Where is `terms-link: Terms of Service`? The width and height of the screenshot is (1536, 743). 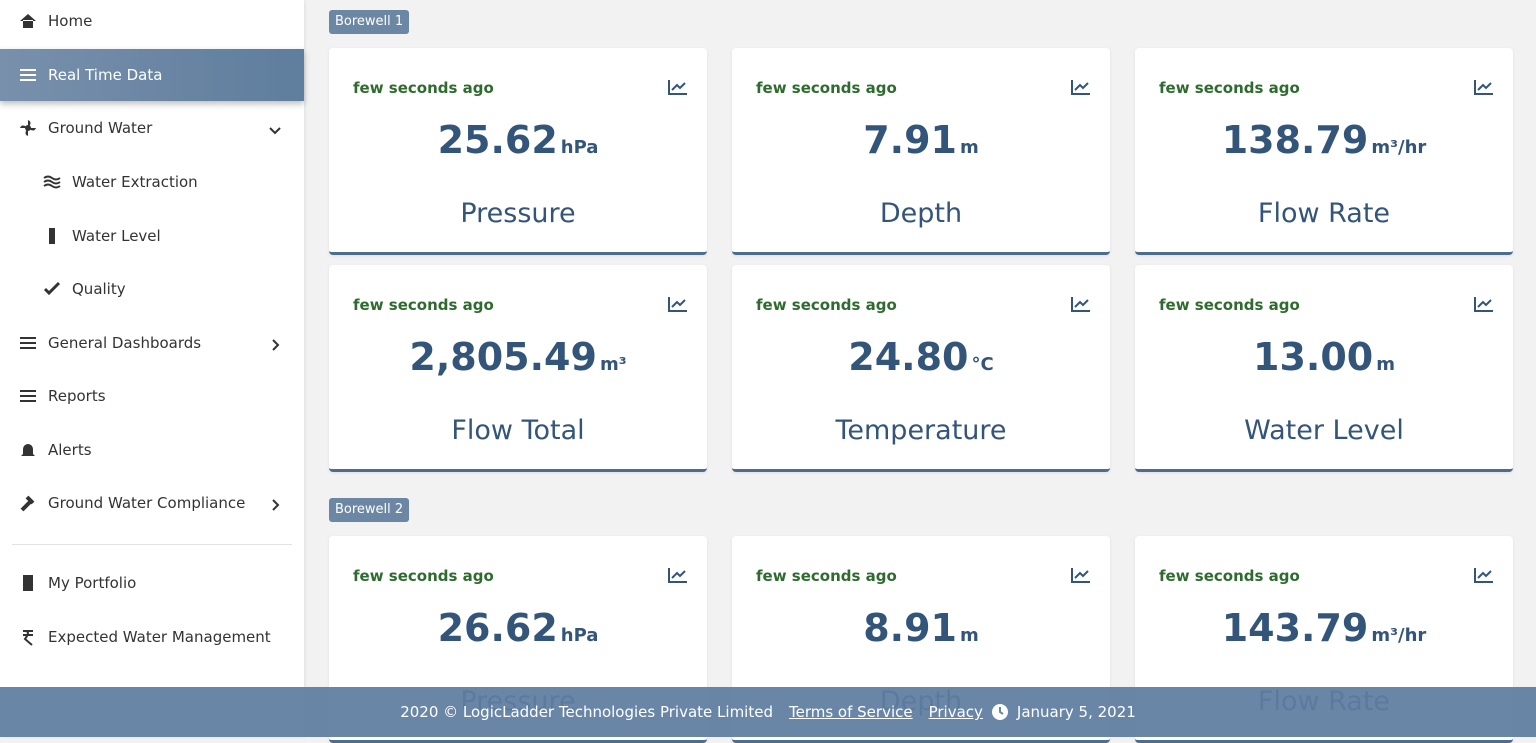
terms-link: Terms of Service is located at coordinates (850, 712).